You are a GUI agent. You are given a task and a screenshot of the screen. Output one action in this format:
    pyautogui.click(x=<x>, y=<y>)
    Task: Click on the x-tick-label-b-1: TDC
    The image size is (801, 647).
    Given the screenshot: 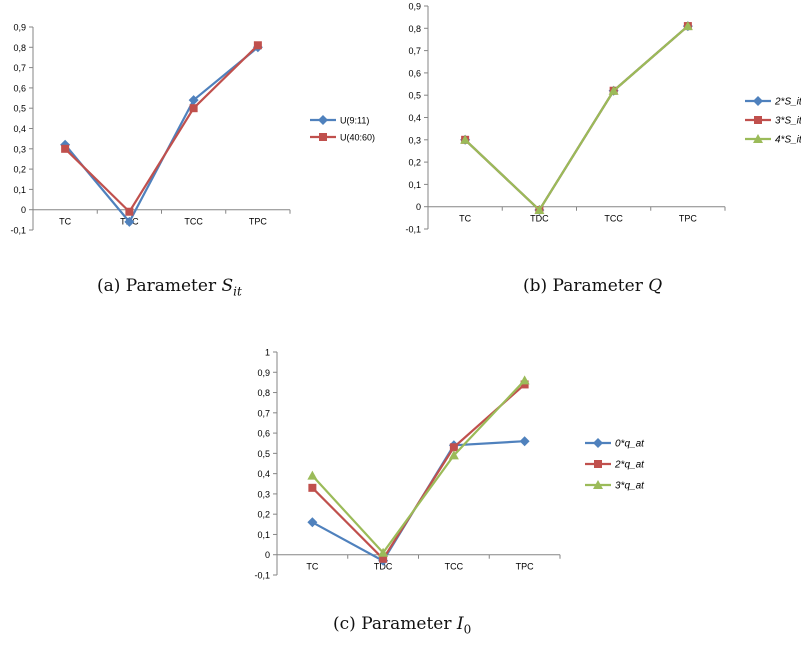 What is the action you would take?
    pyautogui.click(x=539, y=219)
    